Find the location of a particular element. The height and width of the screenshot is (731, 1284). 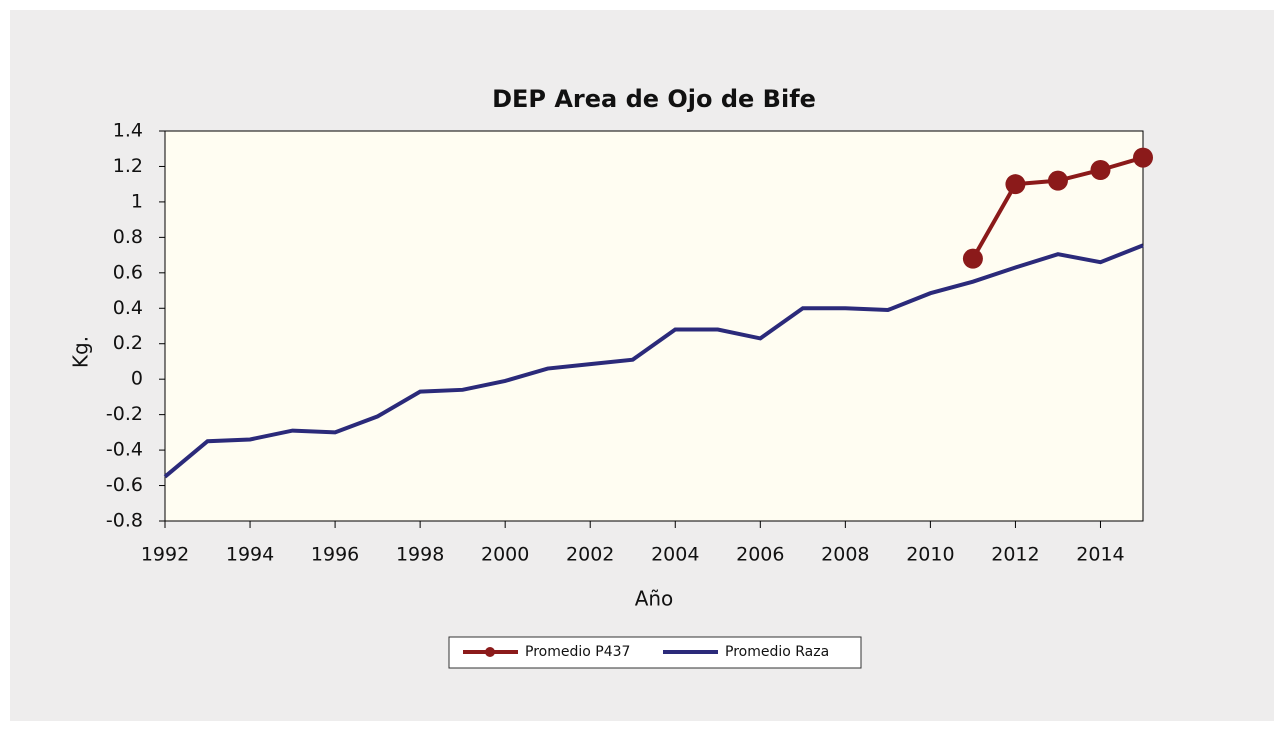

y-tick-label: -0.8 is located at coordinates (124, 521).